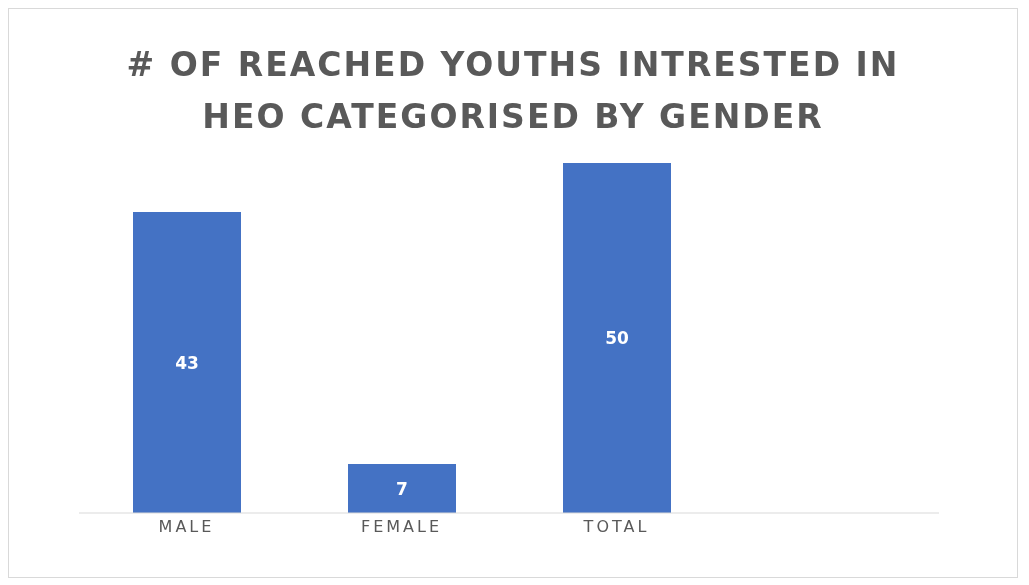 The image size is (1029, 585). What do you see at coordinates (186, 527) in the screenshot?
I see `x-tick-label: MALE` at bounding box center [186, 527].